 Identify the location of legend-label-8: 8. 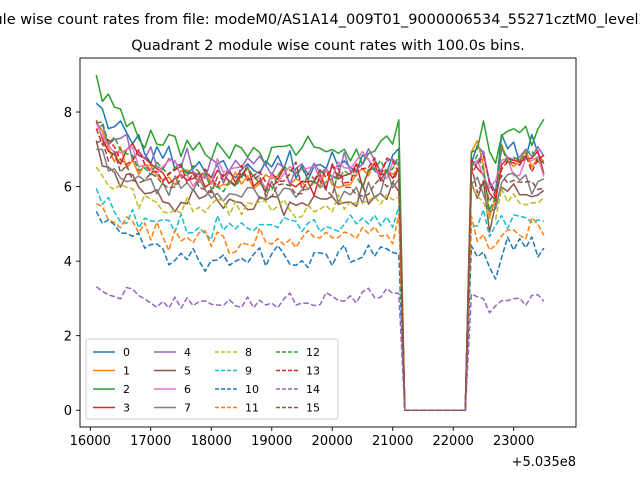
(248, 352).